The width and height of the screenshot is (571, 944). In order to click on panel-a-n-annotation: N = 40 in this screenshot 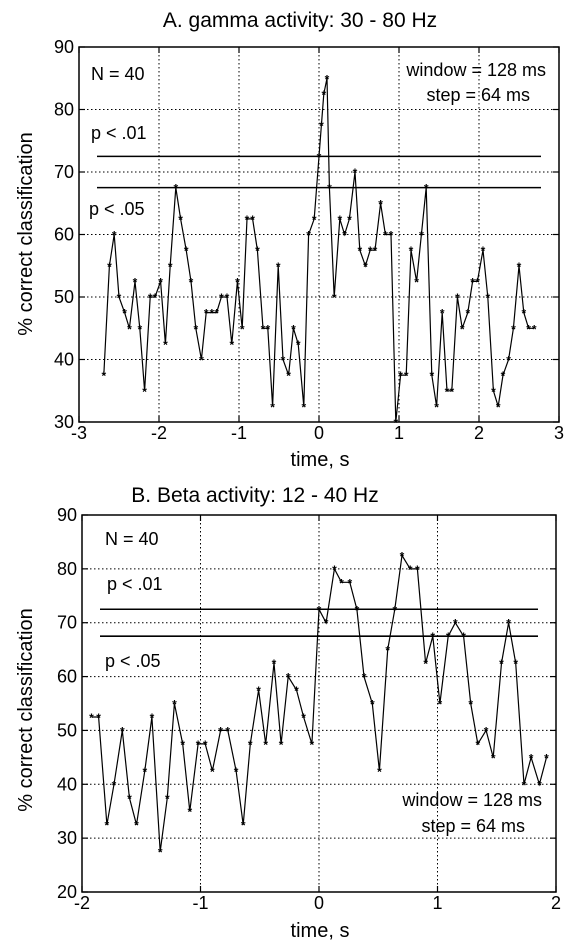, I will do `click(118, 74)`.